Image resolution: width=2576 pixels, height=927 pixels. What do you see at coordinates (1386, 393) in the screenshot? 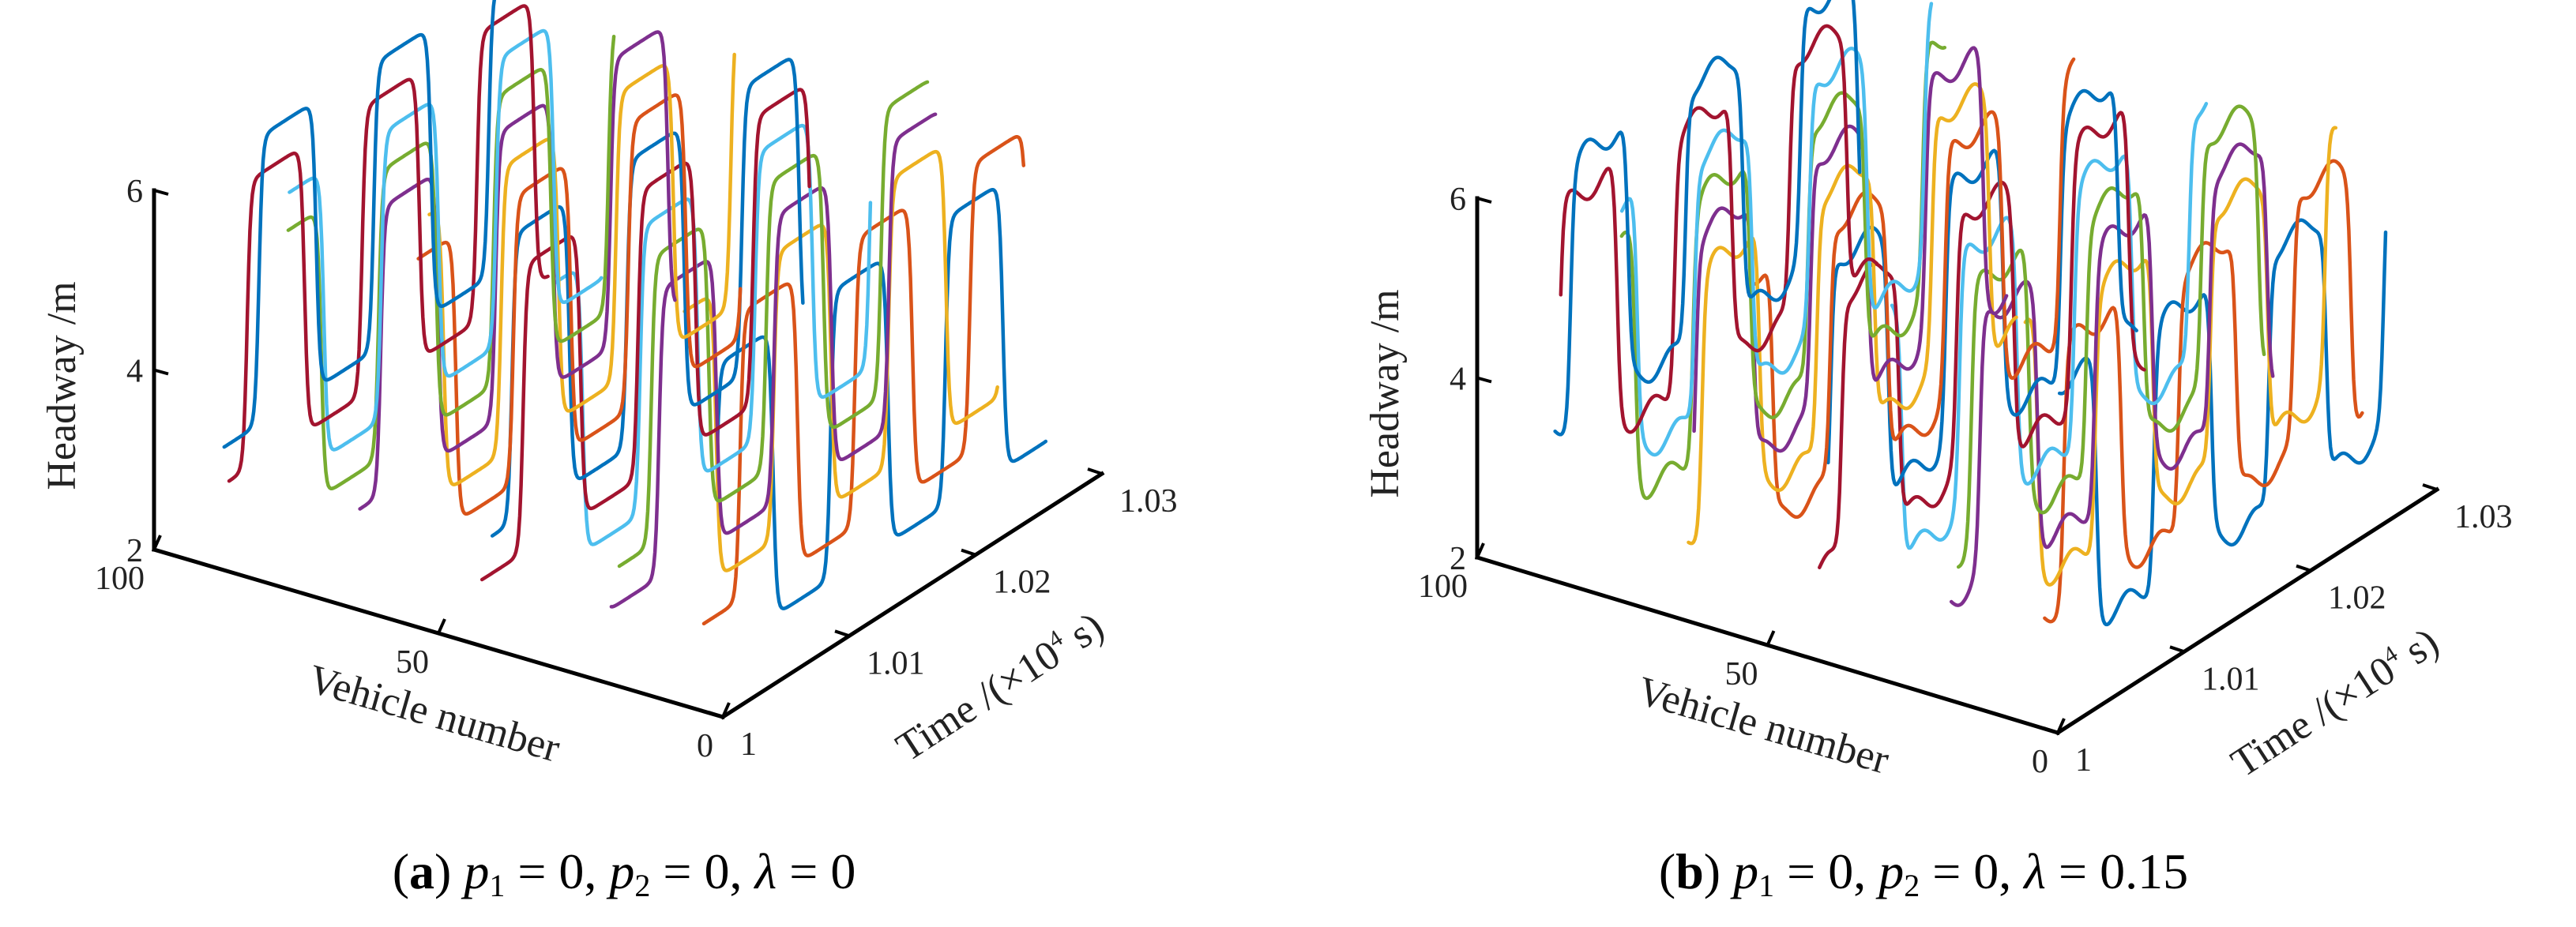
I see `panel-b-z-label: Headway /m` at bounding box center [1386, 393].